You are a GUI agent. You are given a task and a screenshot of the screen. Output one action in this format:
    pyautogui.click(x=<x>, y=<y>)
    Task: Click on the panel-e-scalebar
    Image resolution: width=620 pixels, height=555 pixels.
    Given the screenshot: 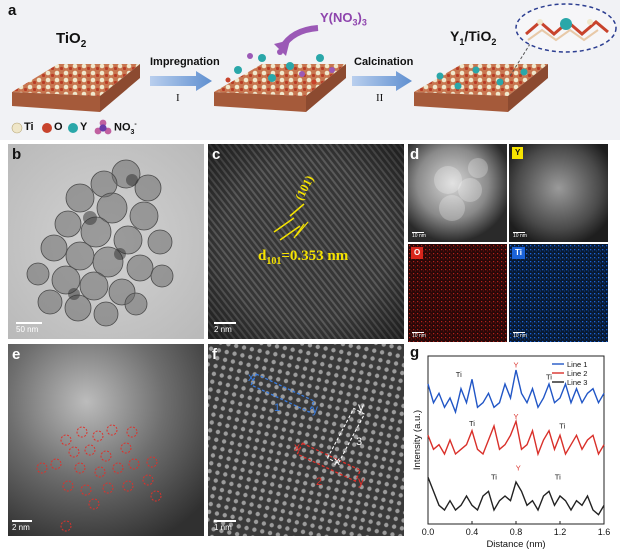 What is the action you would take?
    pyautogui.click(x=22, y=521)
    